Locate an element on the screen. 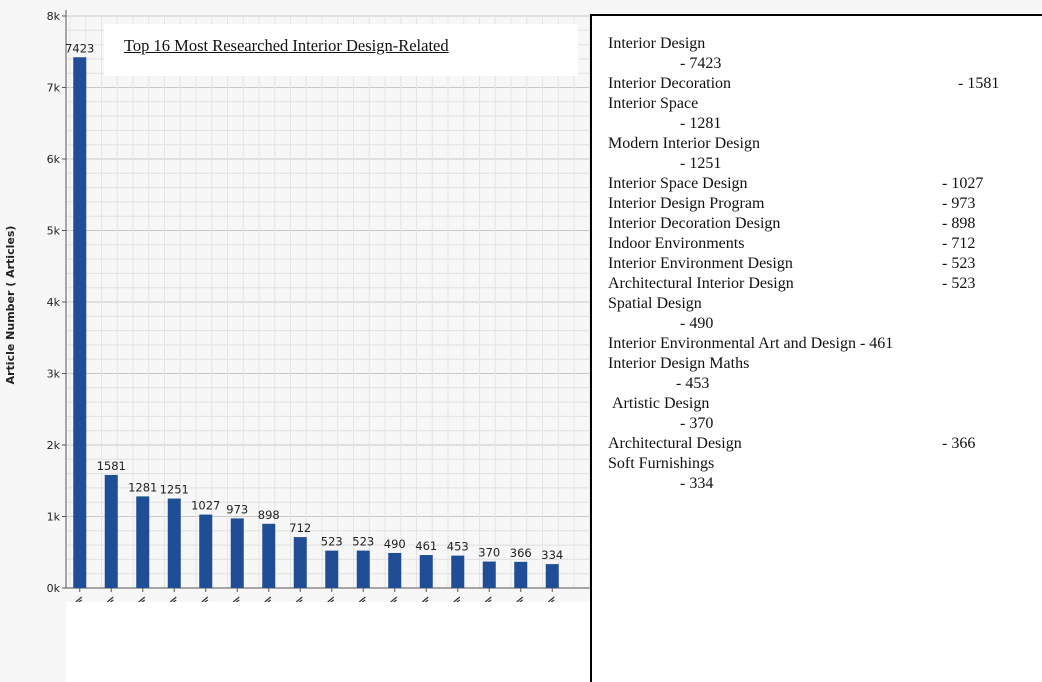  legend-item-value: - 7423 is located at coordinates (701, 63).